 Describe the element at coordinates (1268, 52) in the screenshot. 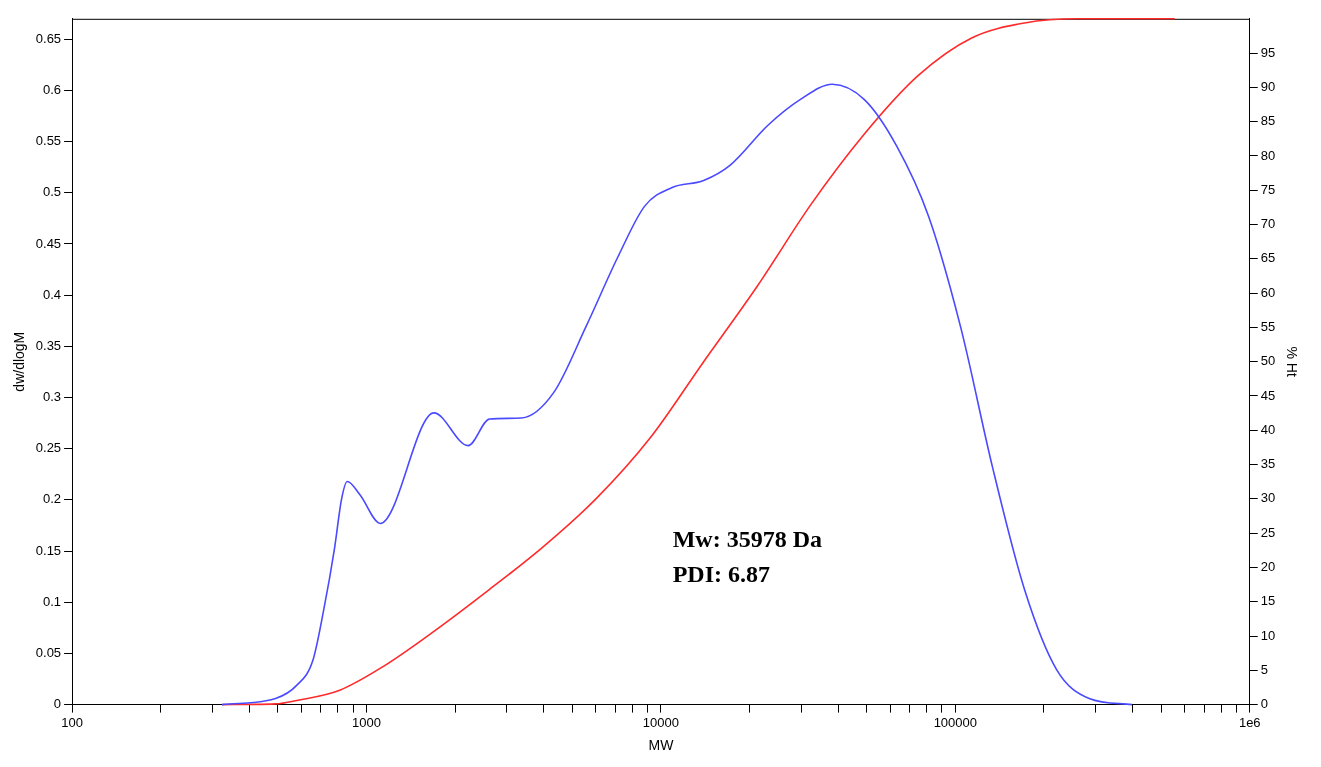

I see `y2-tick-label: 95` at that location.